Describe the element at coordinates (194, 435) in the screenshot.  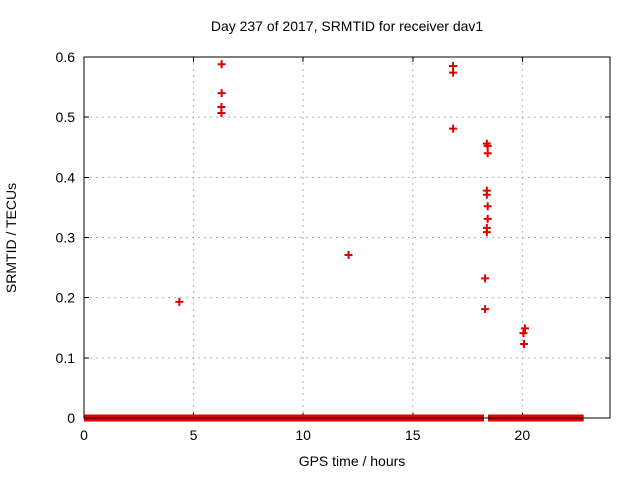
I see `x-tick-label: 5` at that location.